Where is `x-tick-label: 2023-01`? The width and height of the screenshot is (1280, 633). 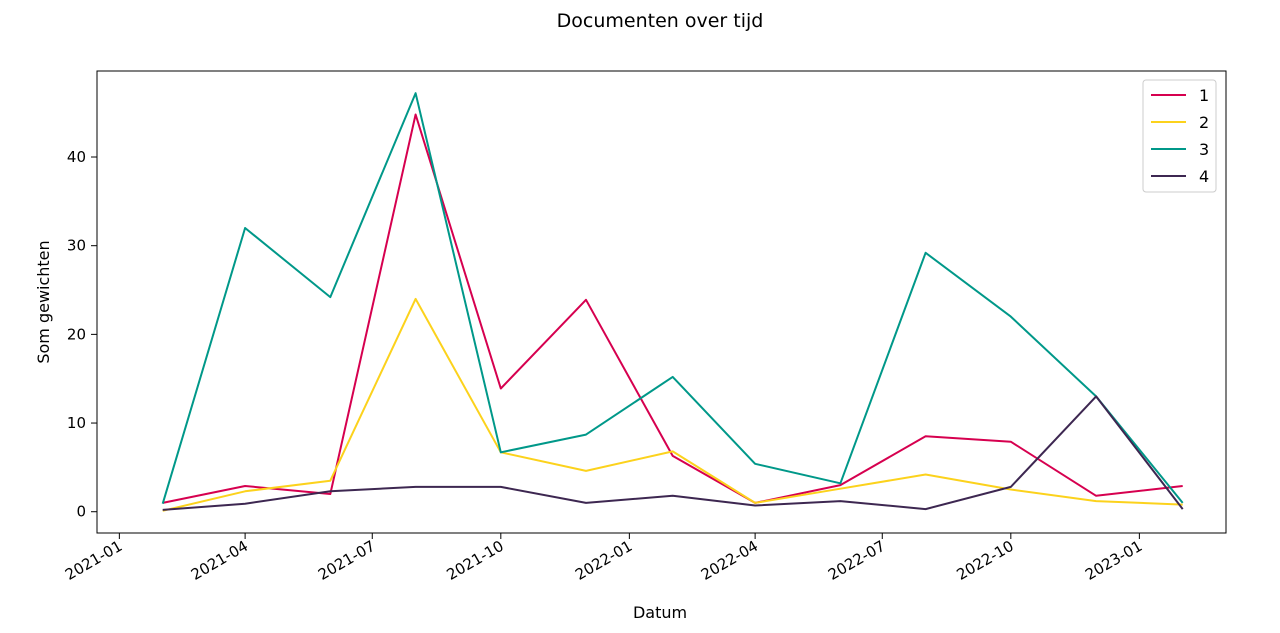
x-tick-label: 2023-01 is located at coordinates (1113, 560).